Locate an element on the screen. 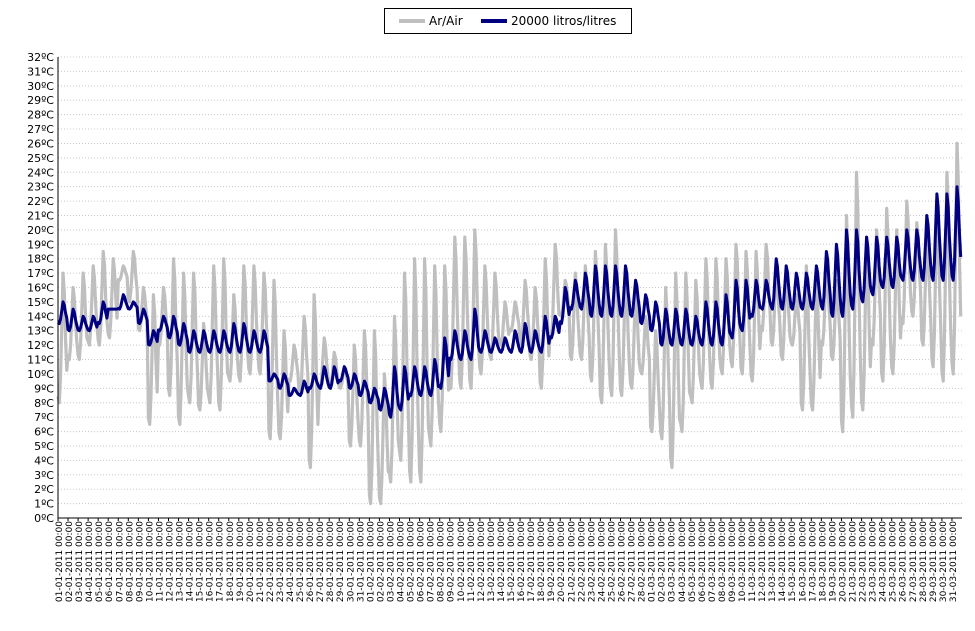 This screenshot has width=975, height=631. x-tick-label-34: 04-02-2011 00:00 is located at coordinates (402, 561).